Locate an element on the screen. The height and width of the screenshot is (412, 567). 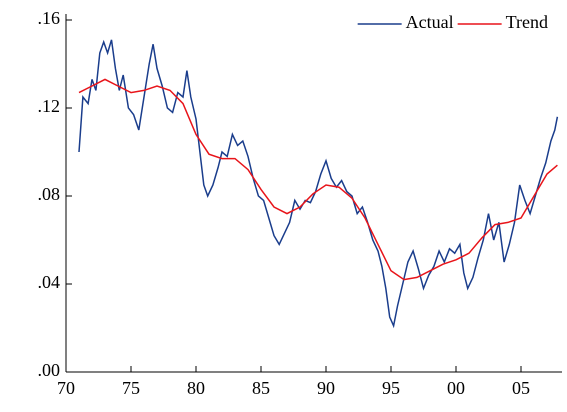
y-tick-label: .16 is located at coordinates (49, 18).